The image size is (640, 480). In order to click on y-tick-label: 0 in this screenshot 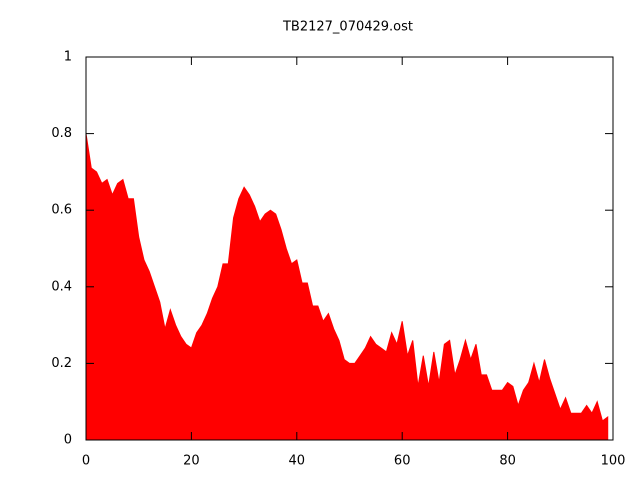, I will do `click(68, 440)`.